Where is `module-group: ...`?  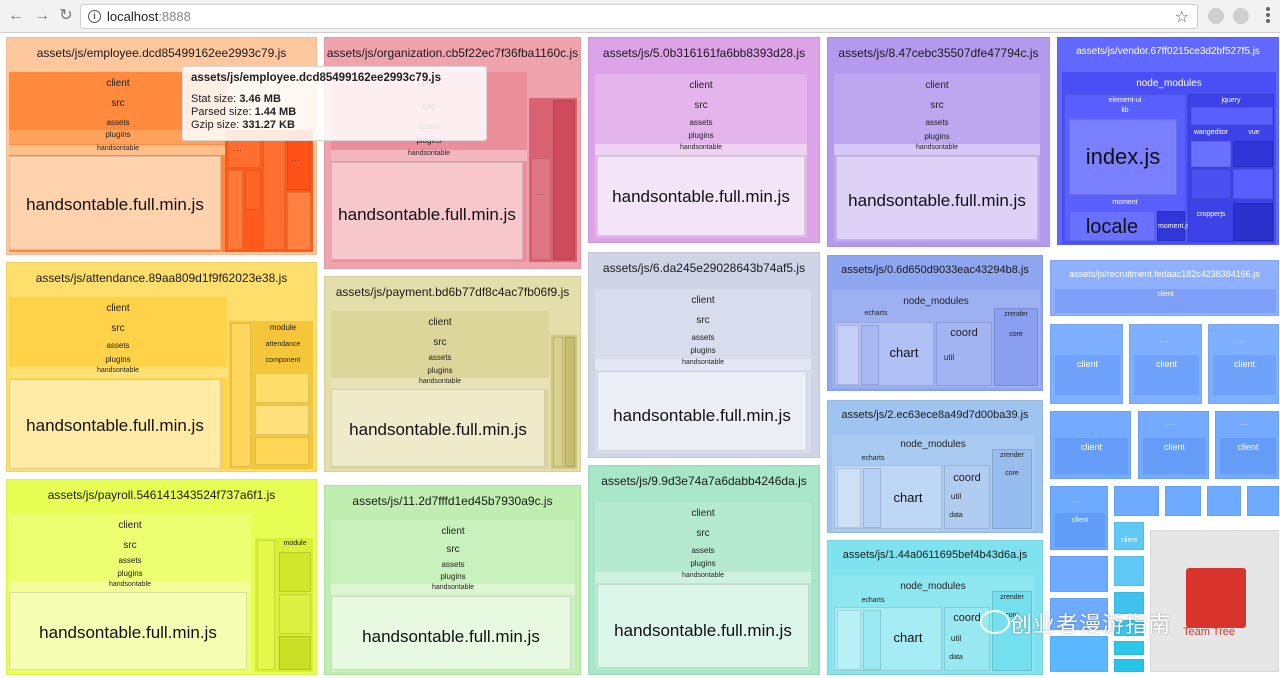 module-group: ... is located at coordinates (553, 180).